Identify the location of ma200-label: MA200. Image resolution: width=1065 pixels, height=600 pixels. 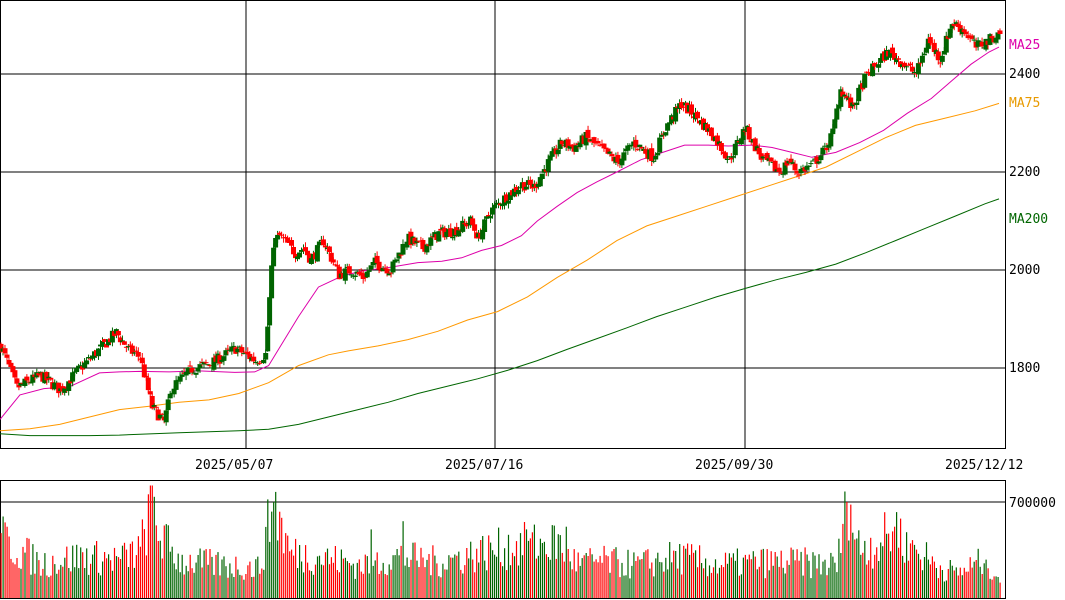
(1028, 219).